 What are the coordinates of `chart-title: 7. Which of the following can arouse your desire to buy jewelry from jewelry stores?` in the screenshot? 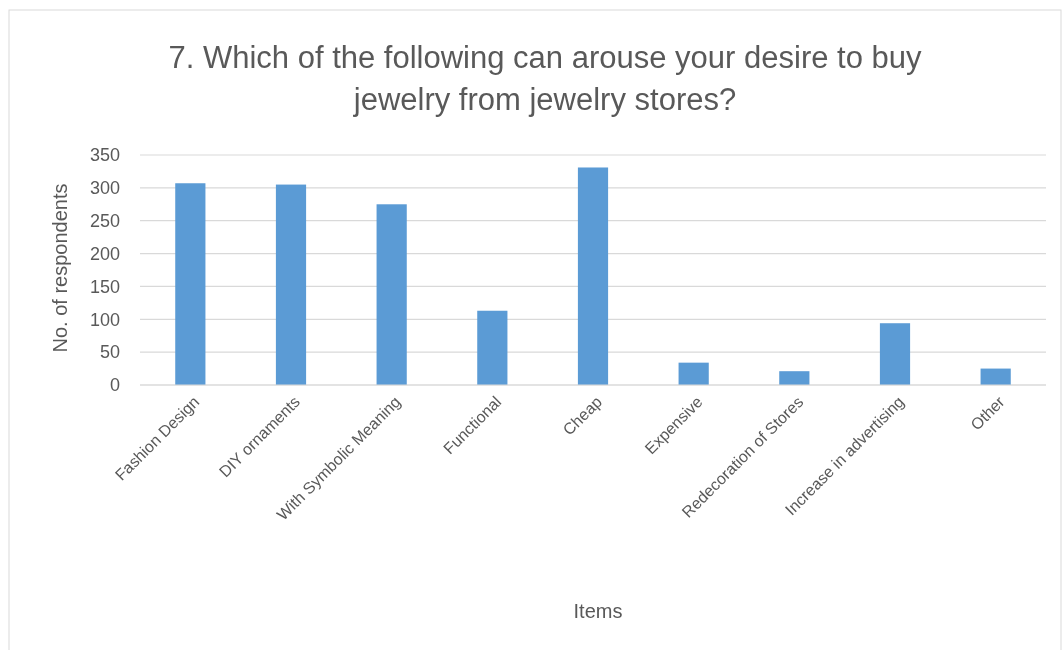 It's located at (545, 78).